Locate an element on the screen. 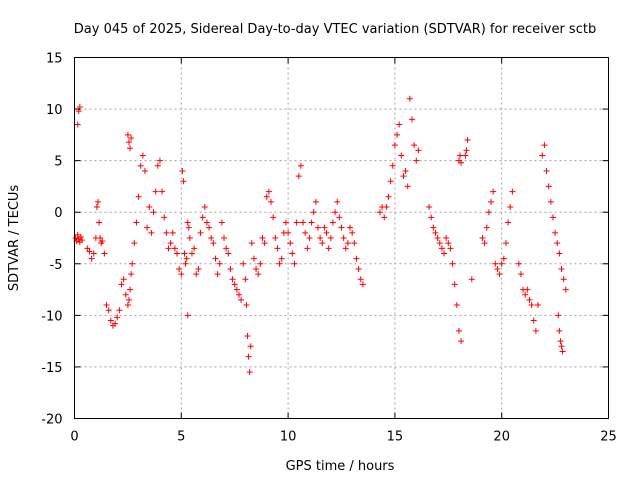 The width and height of the screenshot is (640, 480). y-tick-label: -5 is located at coordinates (56, 265).